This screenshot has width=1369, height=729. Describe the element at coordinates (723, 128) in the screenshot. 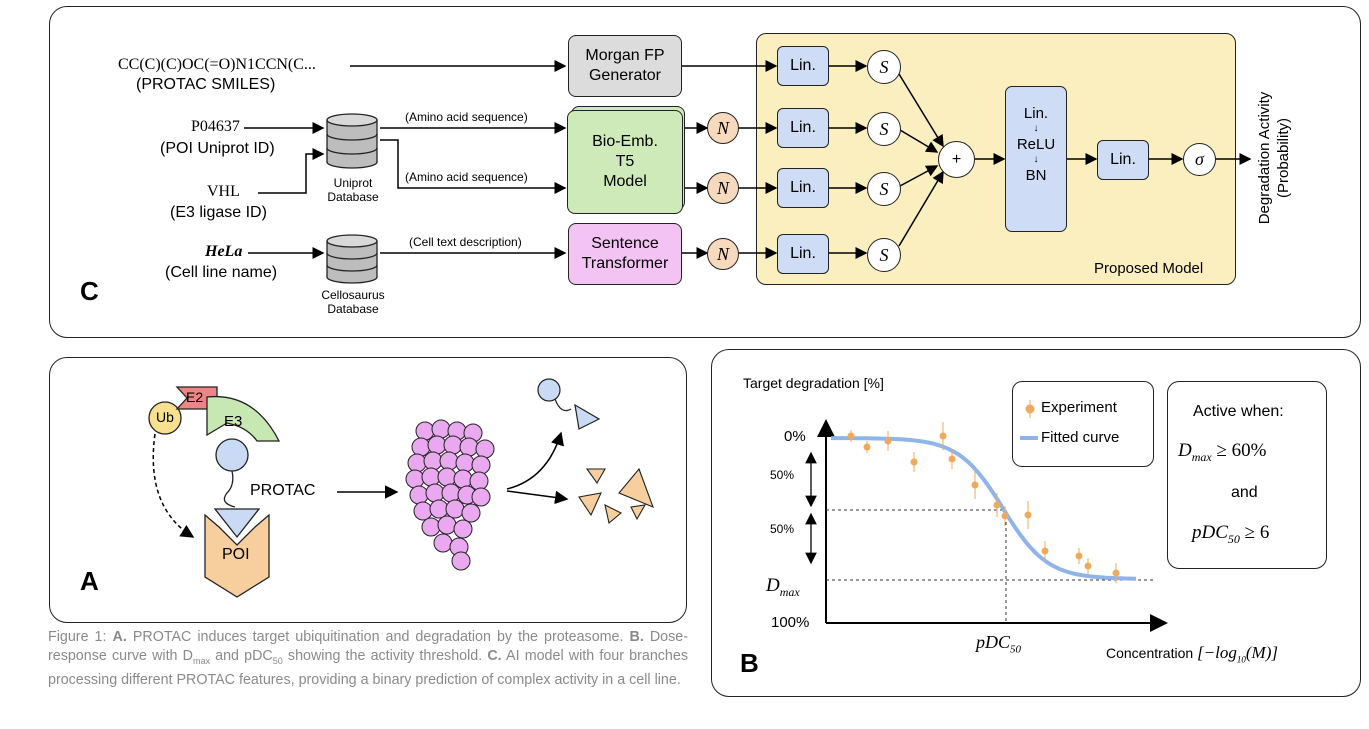

I see `normalize-node-poi: N` at that location.